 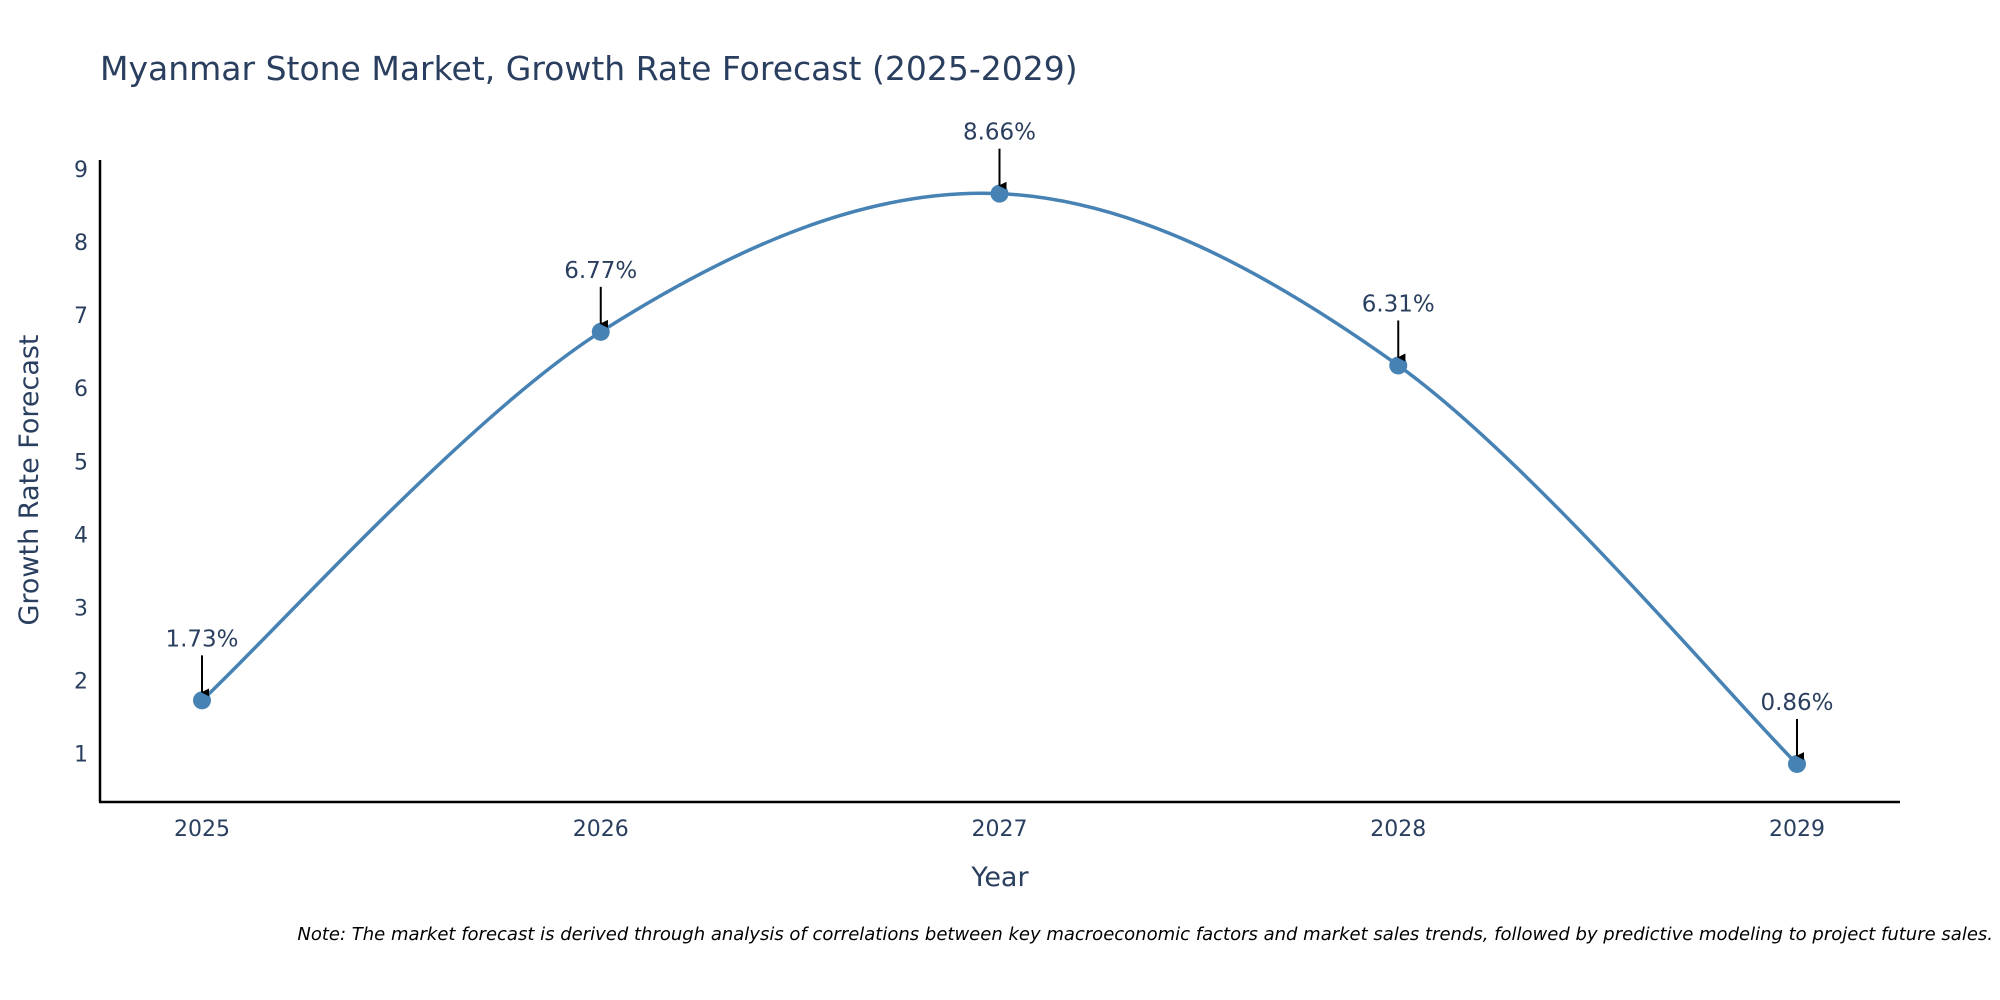 What do you see at coordinates (1398, 304) in the screenshot?
I see `data-label-2028: 6.31%` at bounding box center [1398, 304].